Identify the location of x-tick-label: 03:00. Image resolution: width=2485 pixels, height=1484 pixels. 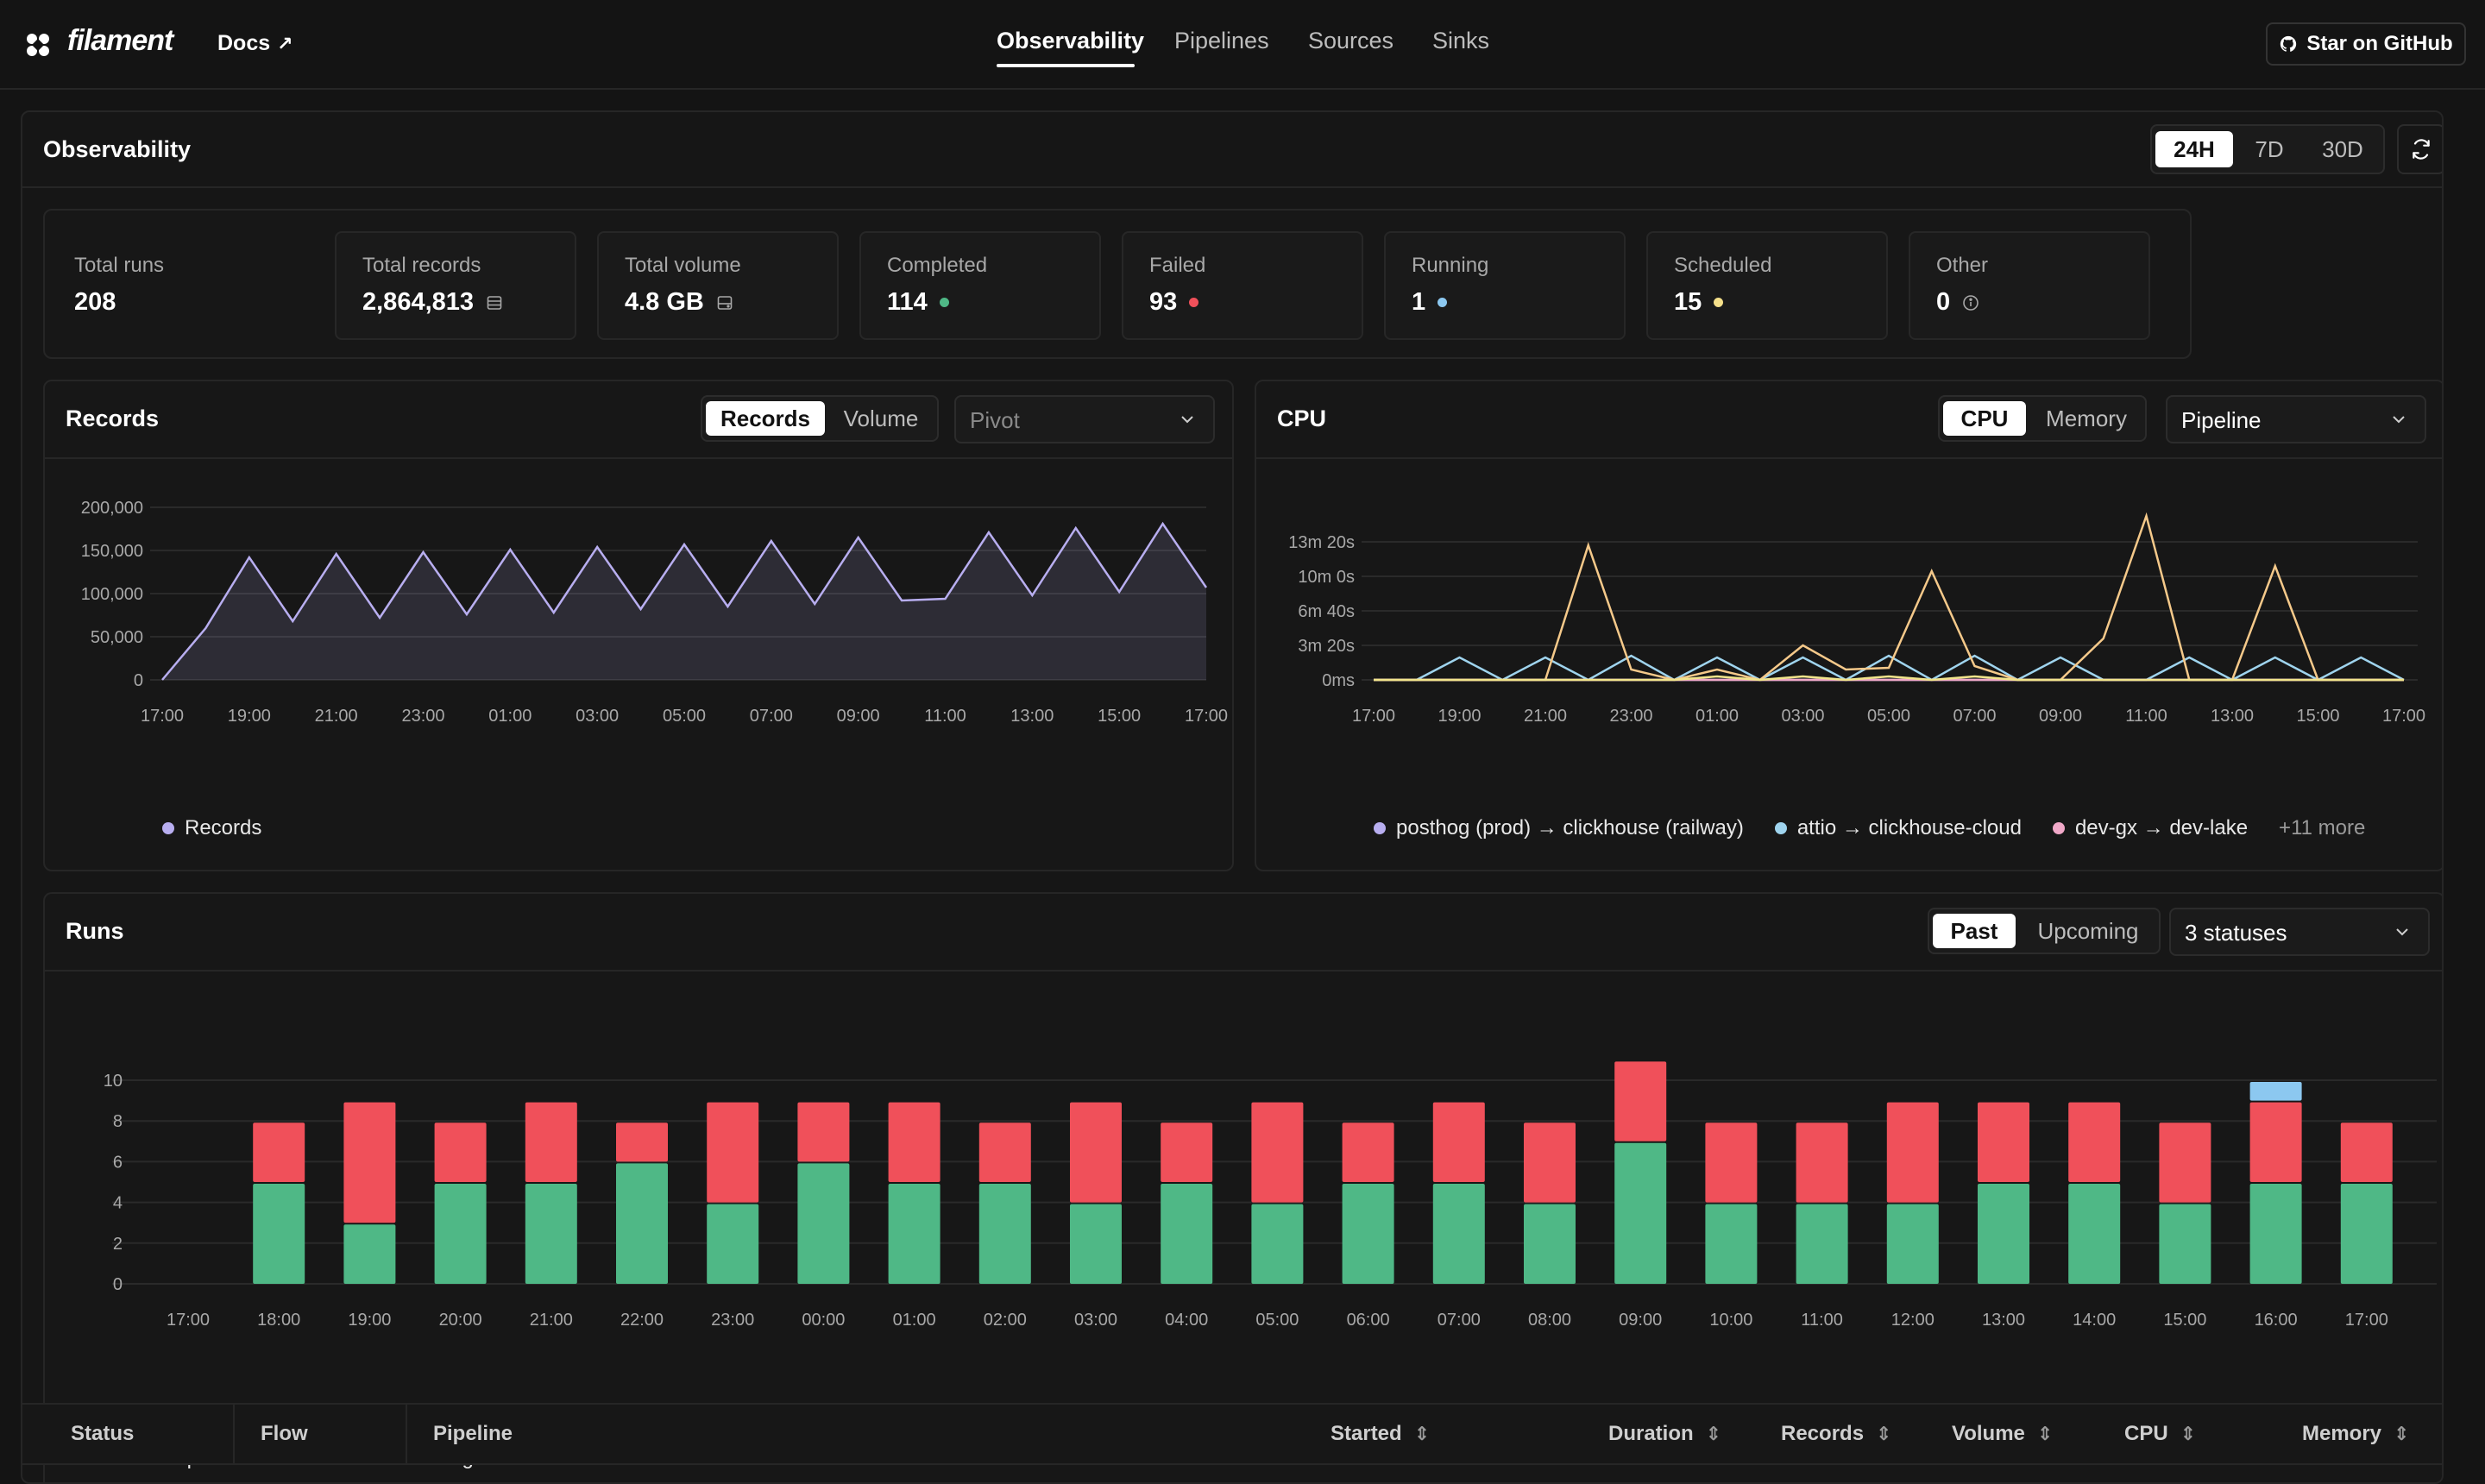
(1095, 1320).